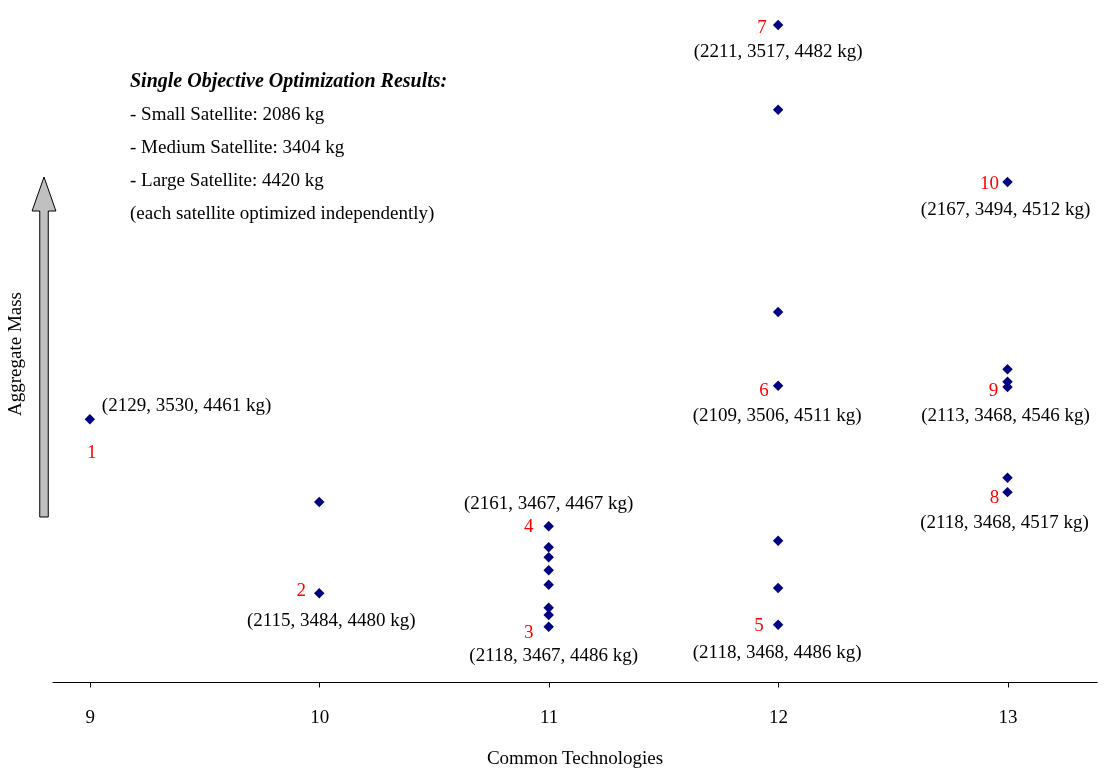 The image size is (1113, 768). Describe the element at coordinates (528, 631) in the screenshot. I see `annotation: 3` at that location.